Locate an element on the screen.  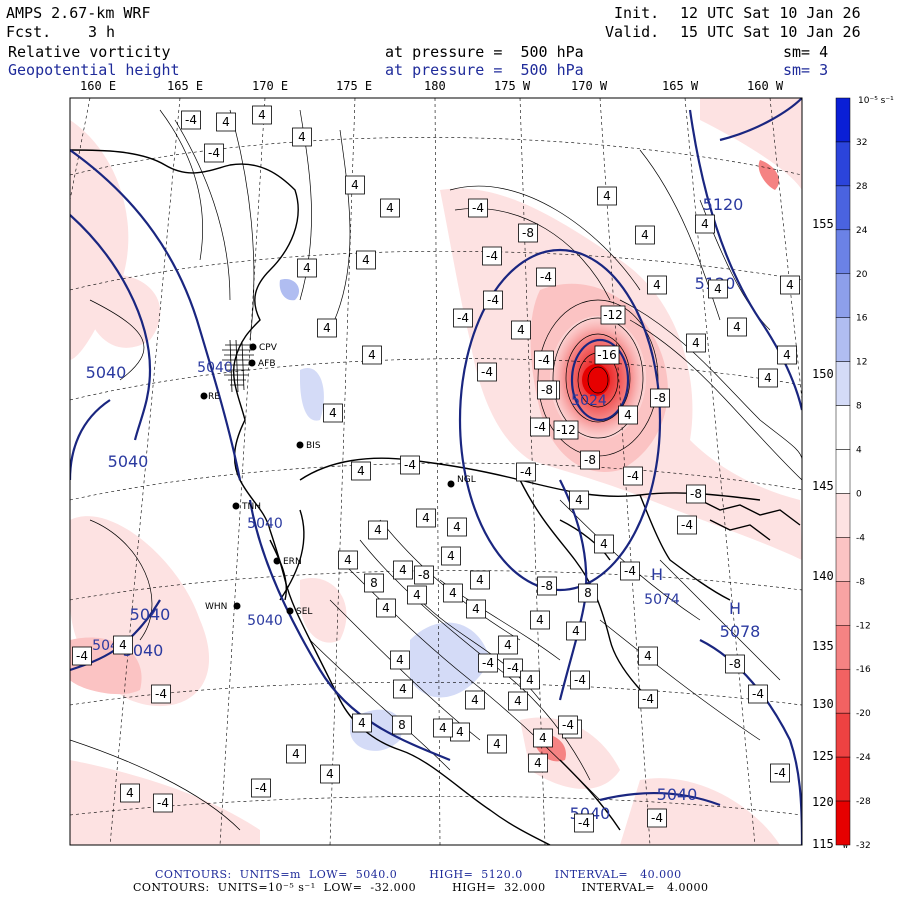
longitude-label: 165 W is located at coordinates (680, 86).